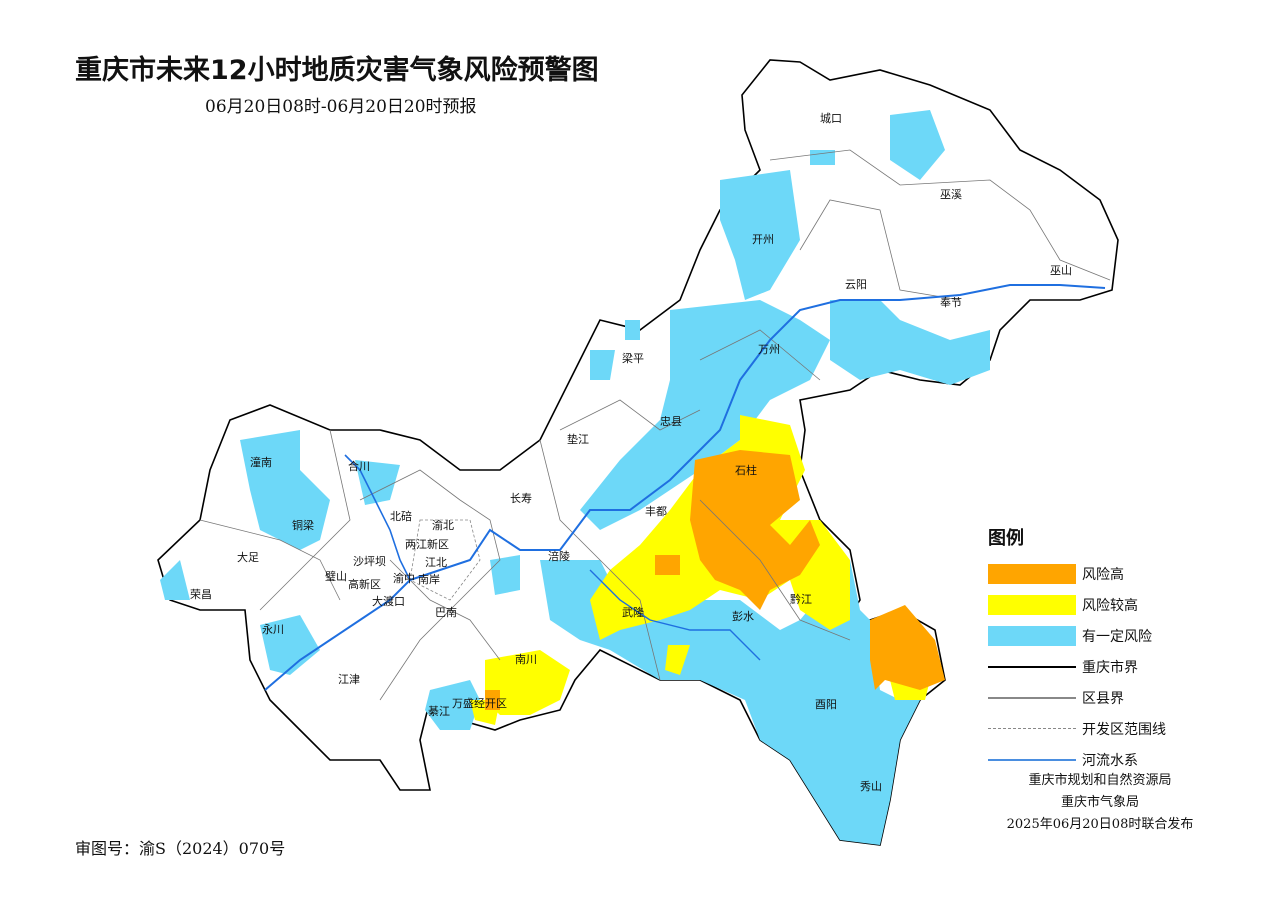 The image size is (1280, 905). I want to click on district-label: 綦江, so click(439, 711).